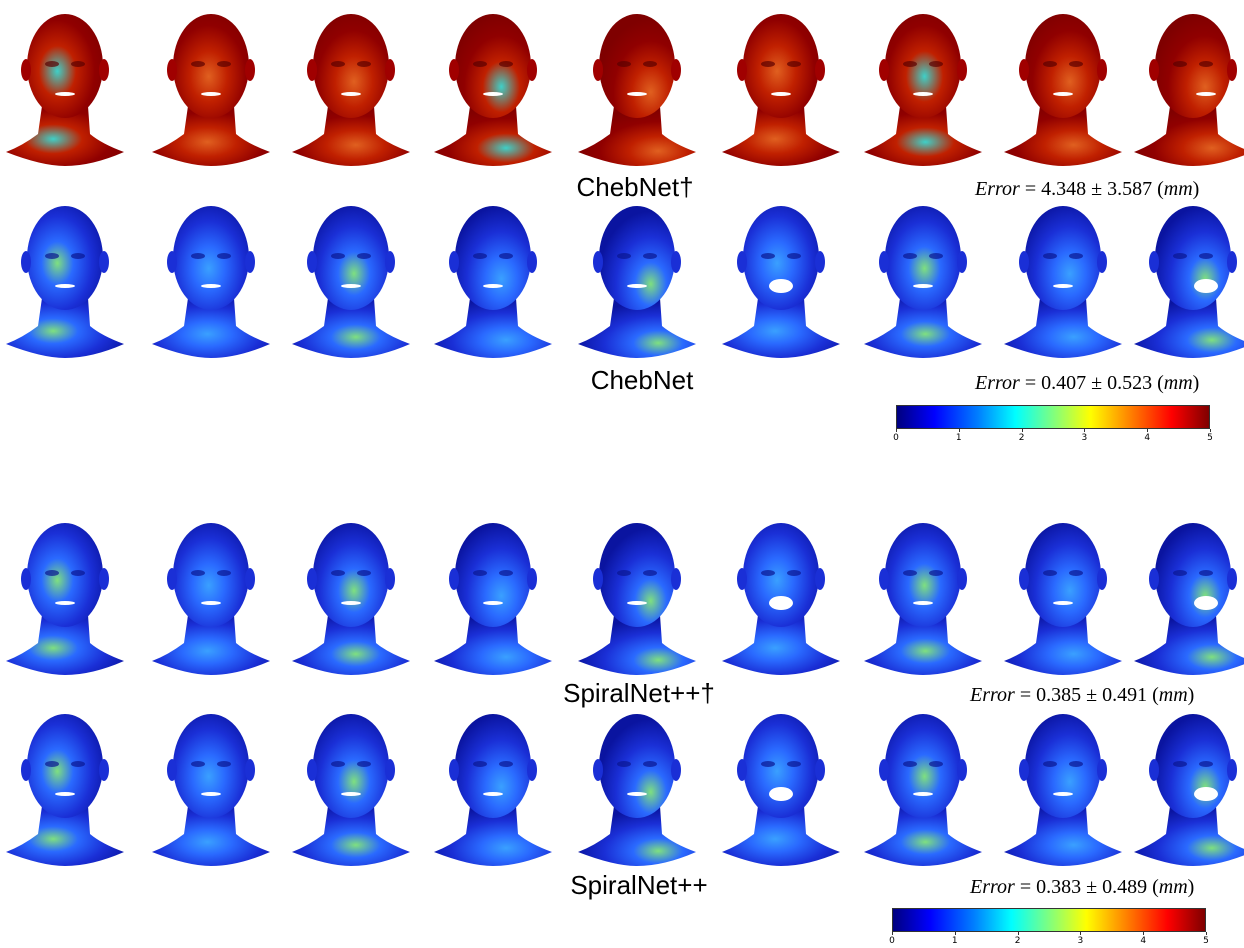  Describe the element at coordinates (639, 885) in the screenshot. I see `method-title-spiralnet: SpiralNet++` at that location.